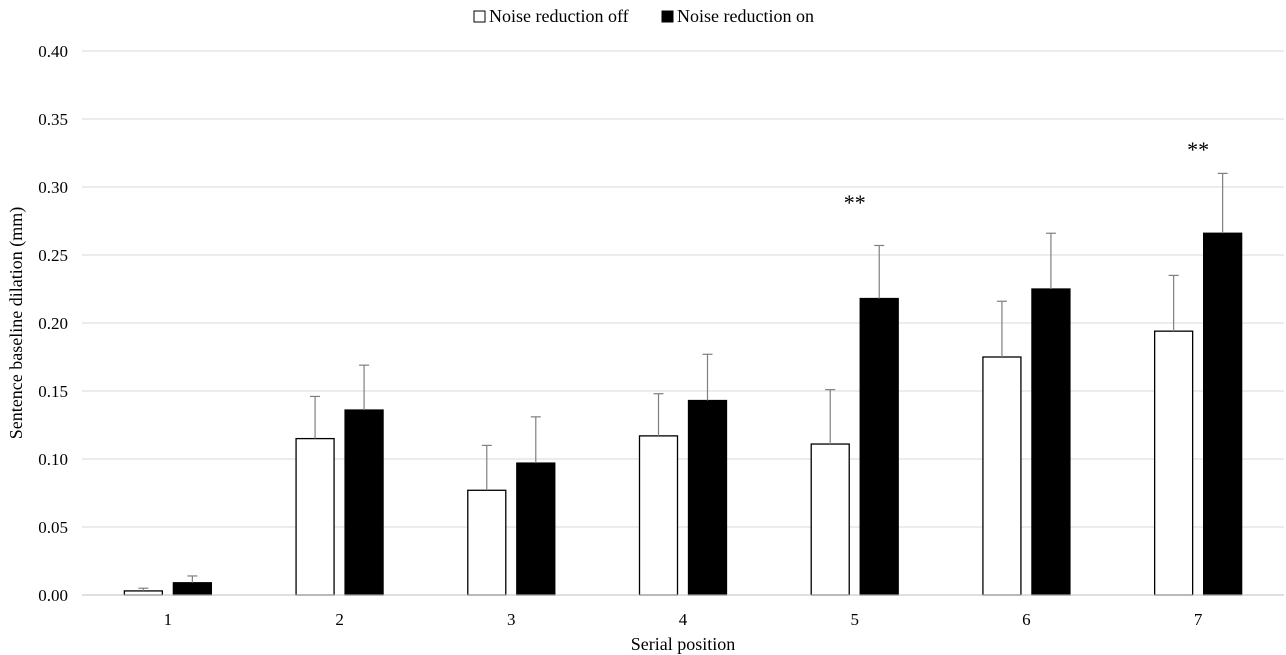 The width and height of the screenshot is (1286, 655). I want to click on x-tick-label: 3, so click(511, 619).